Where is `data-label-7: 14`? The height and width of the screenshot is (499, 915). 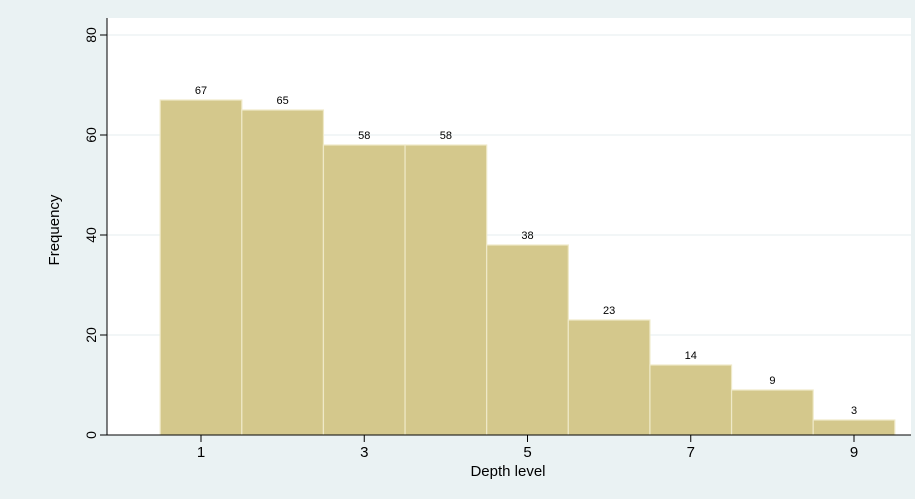
data-label-7: 14 is located at coordinates (691, 356).